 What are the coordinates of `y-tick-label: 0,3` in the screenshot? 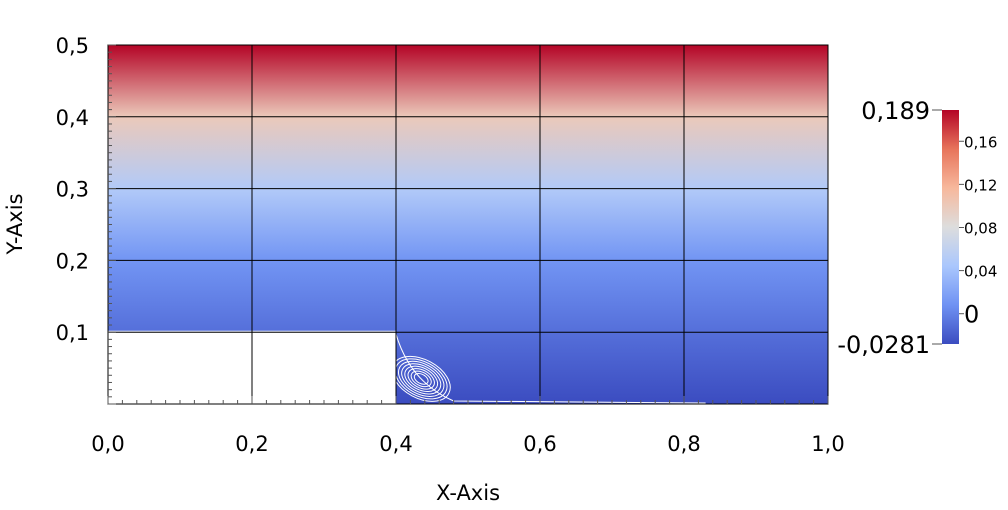 It's located at (72, 190).